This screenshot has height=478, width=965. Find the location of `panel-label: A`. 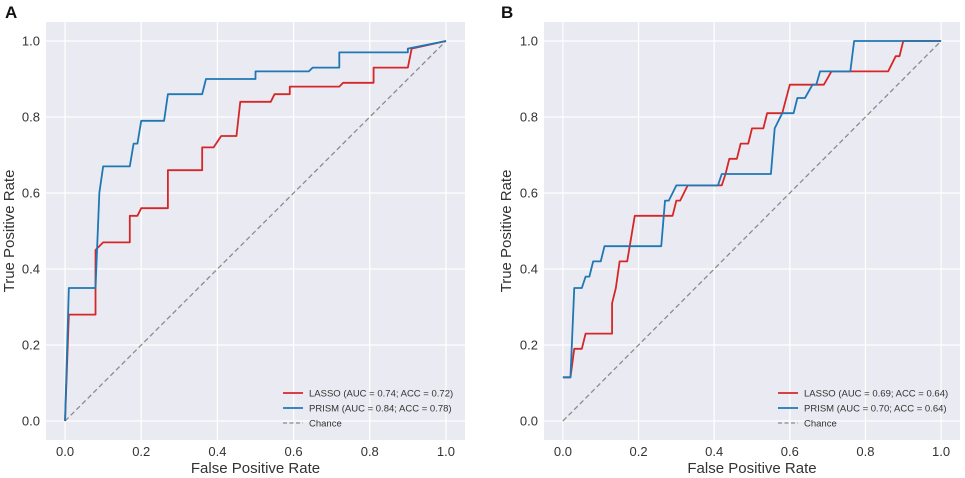

panel-label: A is located at coordinates (11, 12).